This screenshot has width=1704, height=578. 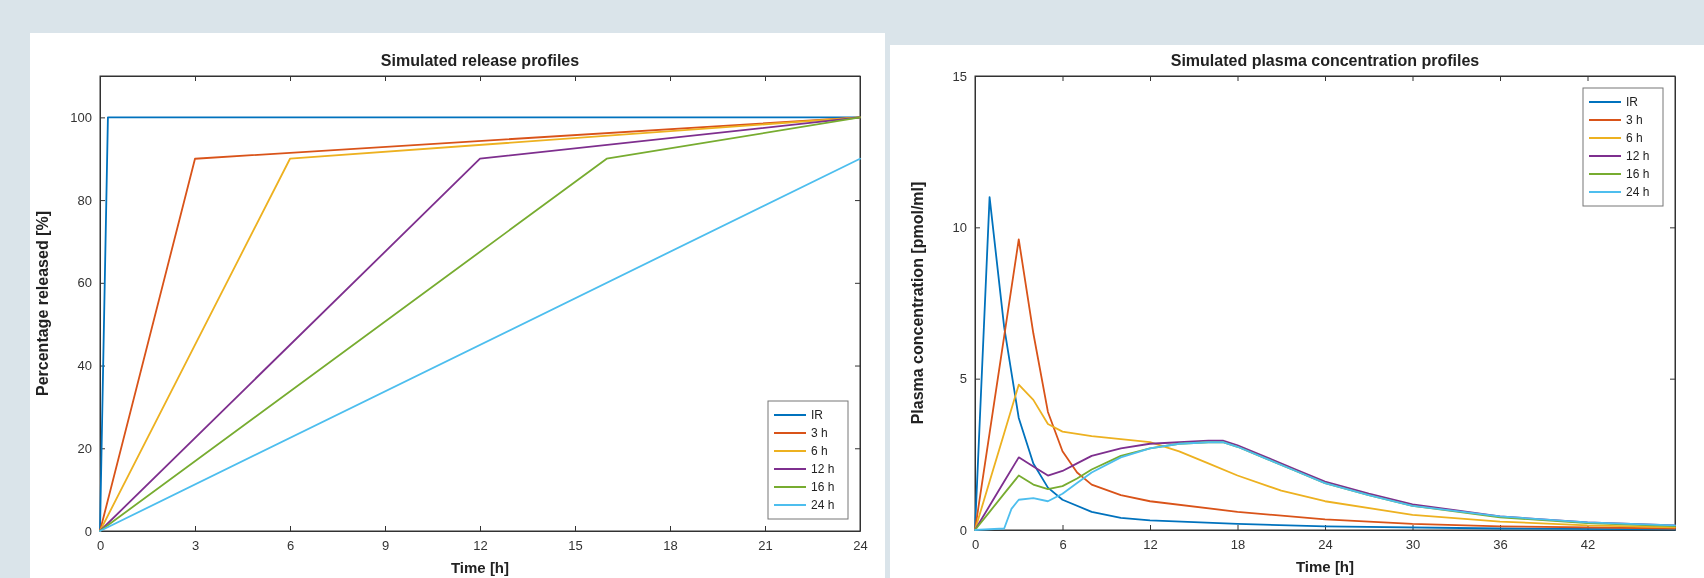 I want to click on y-tick-label: 20, so click(x=84, y=448).